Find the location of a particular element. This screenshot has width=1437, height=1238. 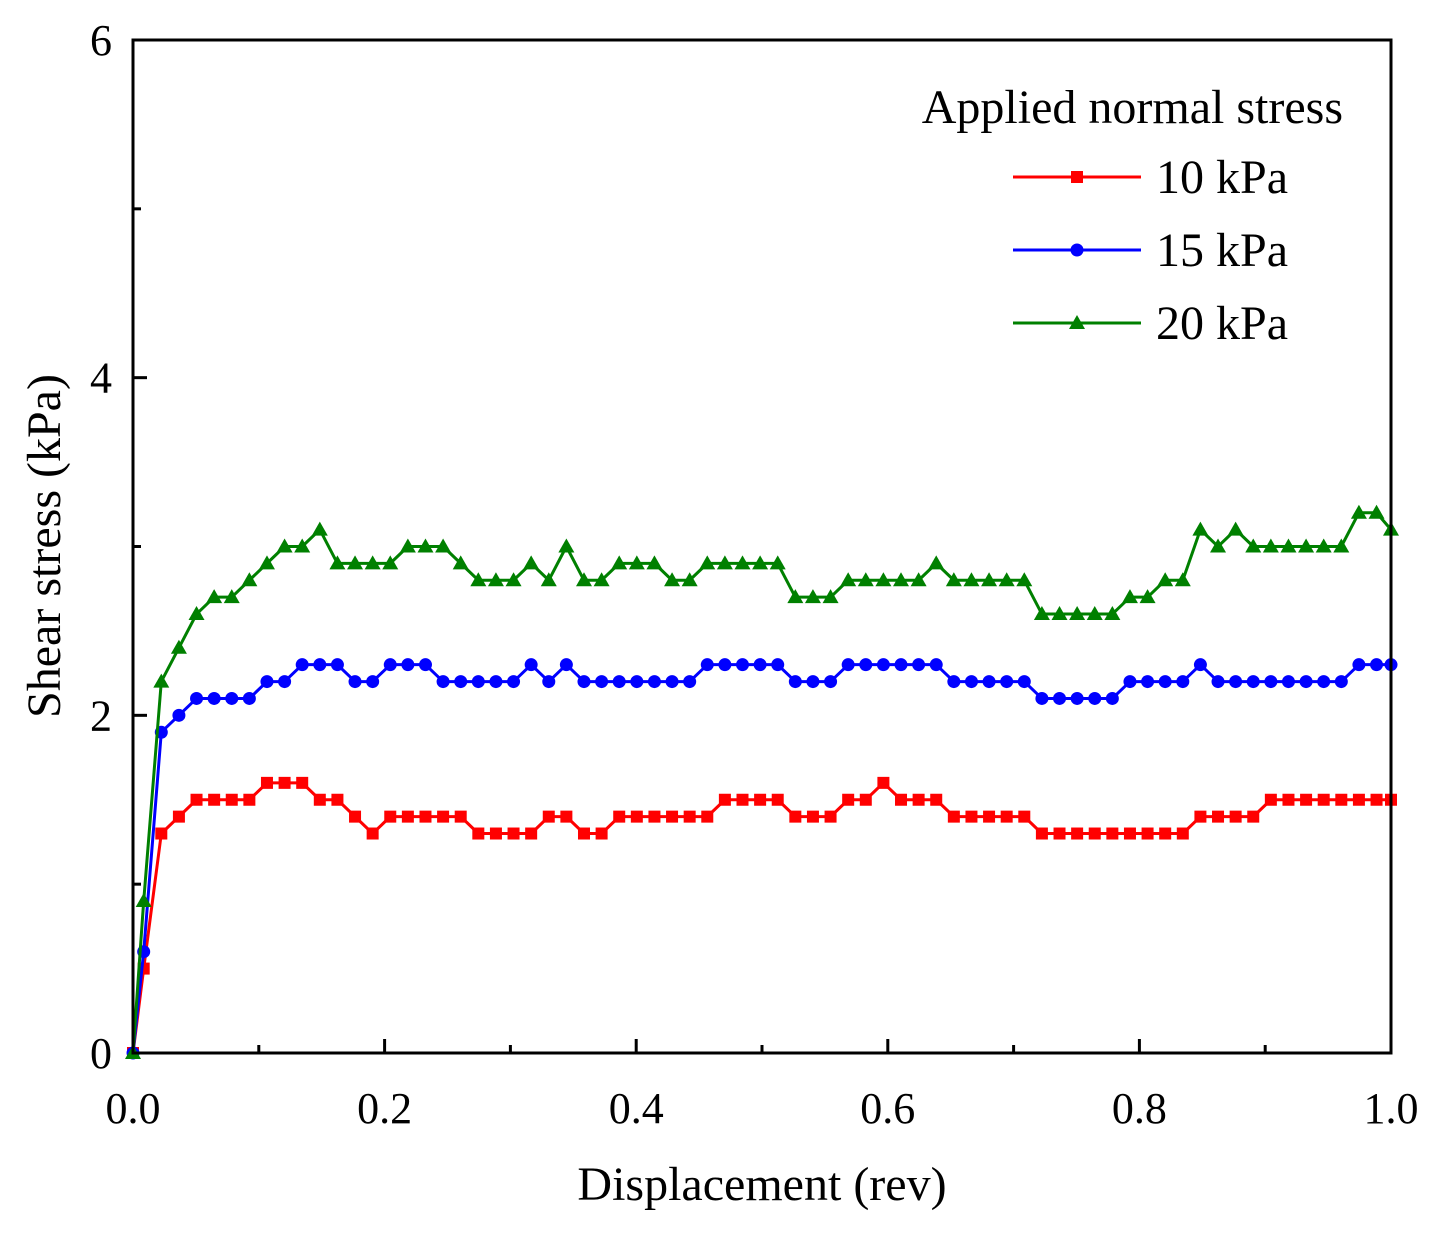

legend-item: 20 kPa is located at coordinates (1150, 323).